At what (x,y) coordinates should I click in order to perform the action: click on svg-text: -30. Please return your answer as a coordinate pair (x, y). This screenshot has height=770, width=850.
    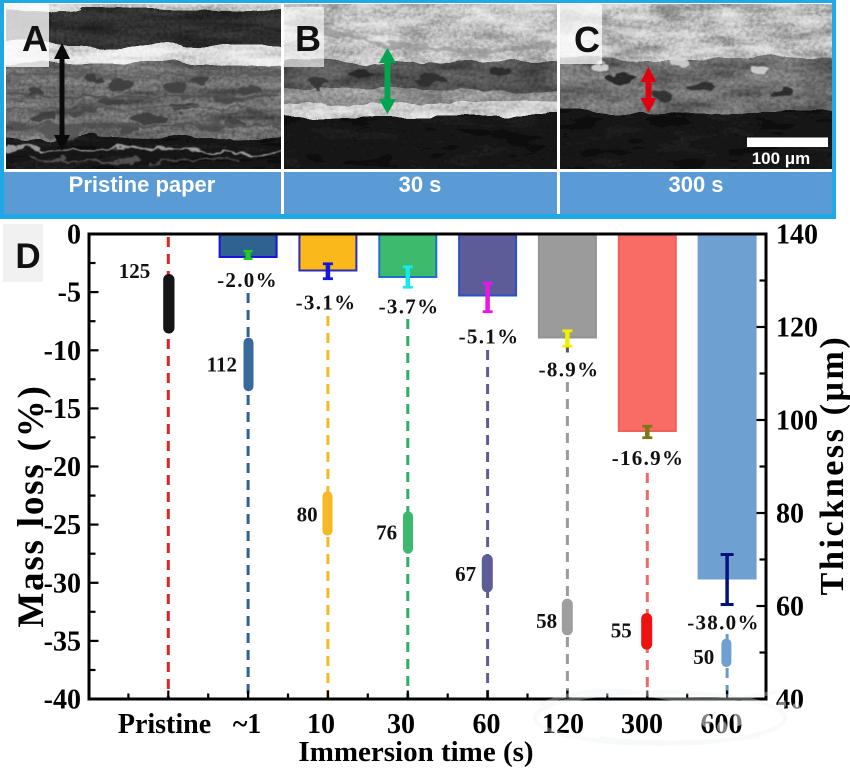
    Looking at the image, I should click on (62, 583).